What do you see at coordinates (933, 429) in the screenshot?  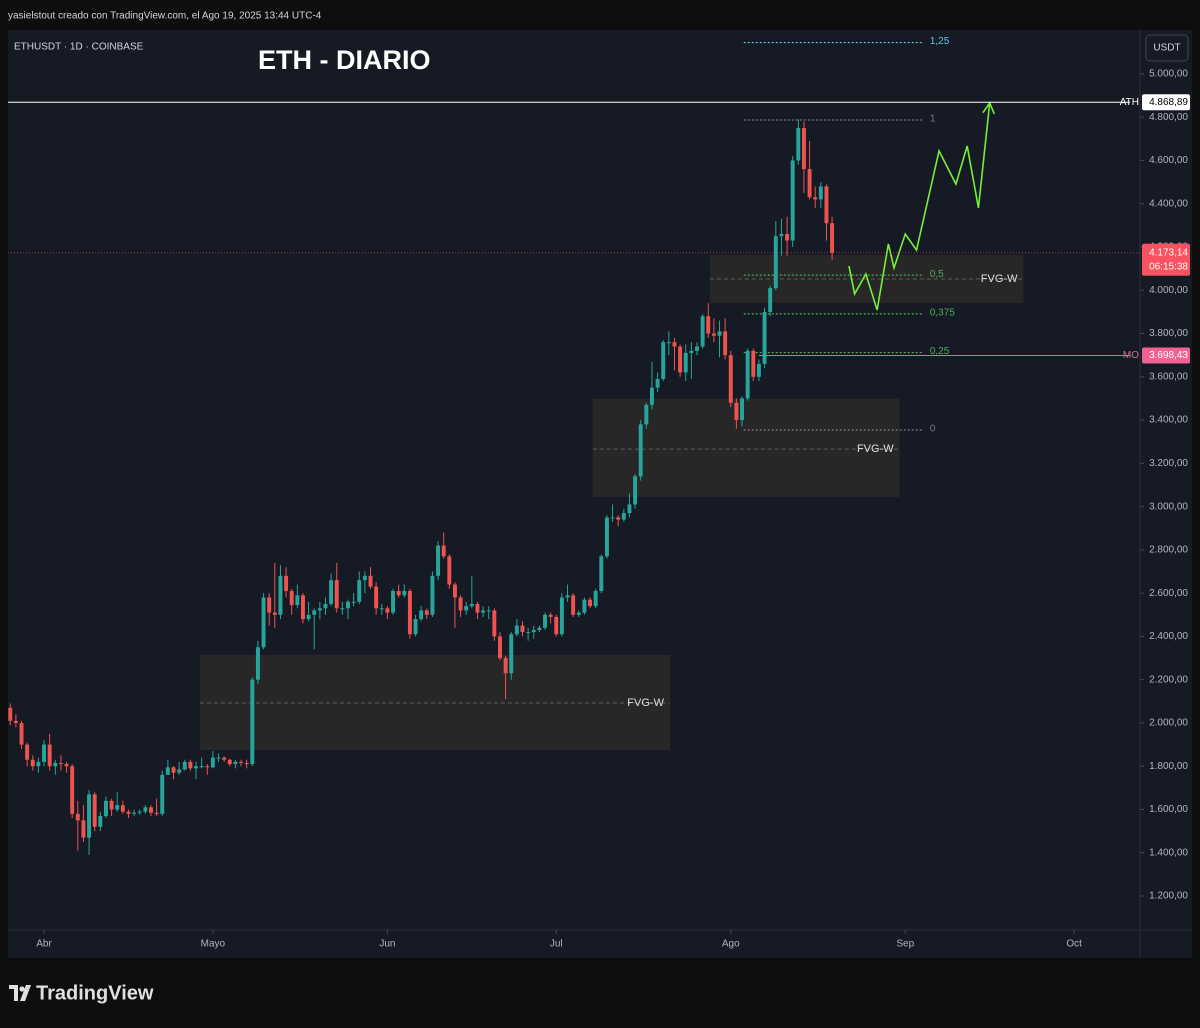 I see `fib-label: 0` at bounding box center [933, 429].